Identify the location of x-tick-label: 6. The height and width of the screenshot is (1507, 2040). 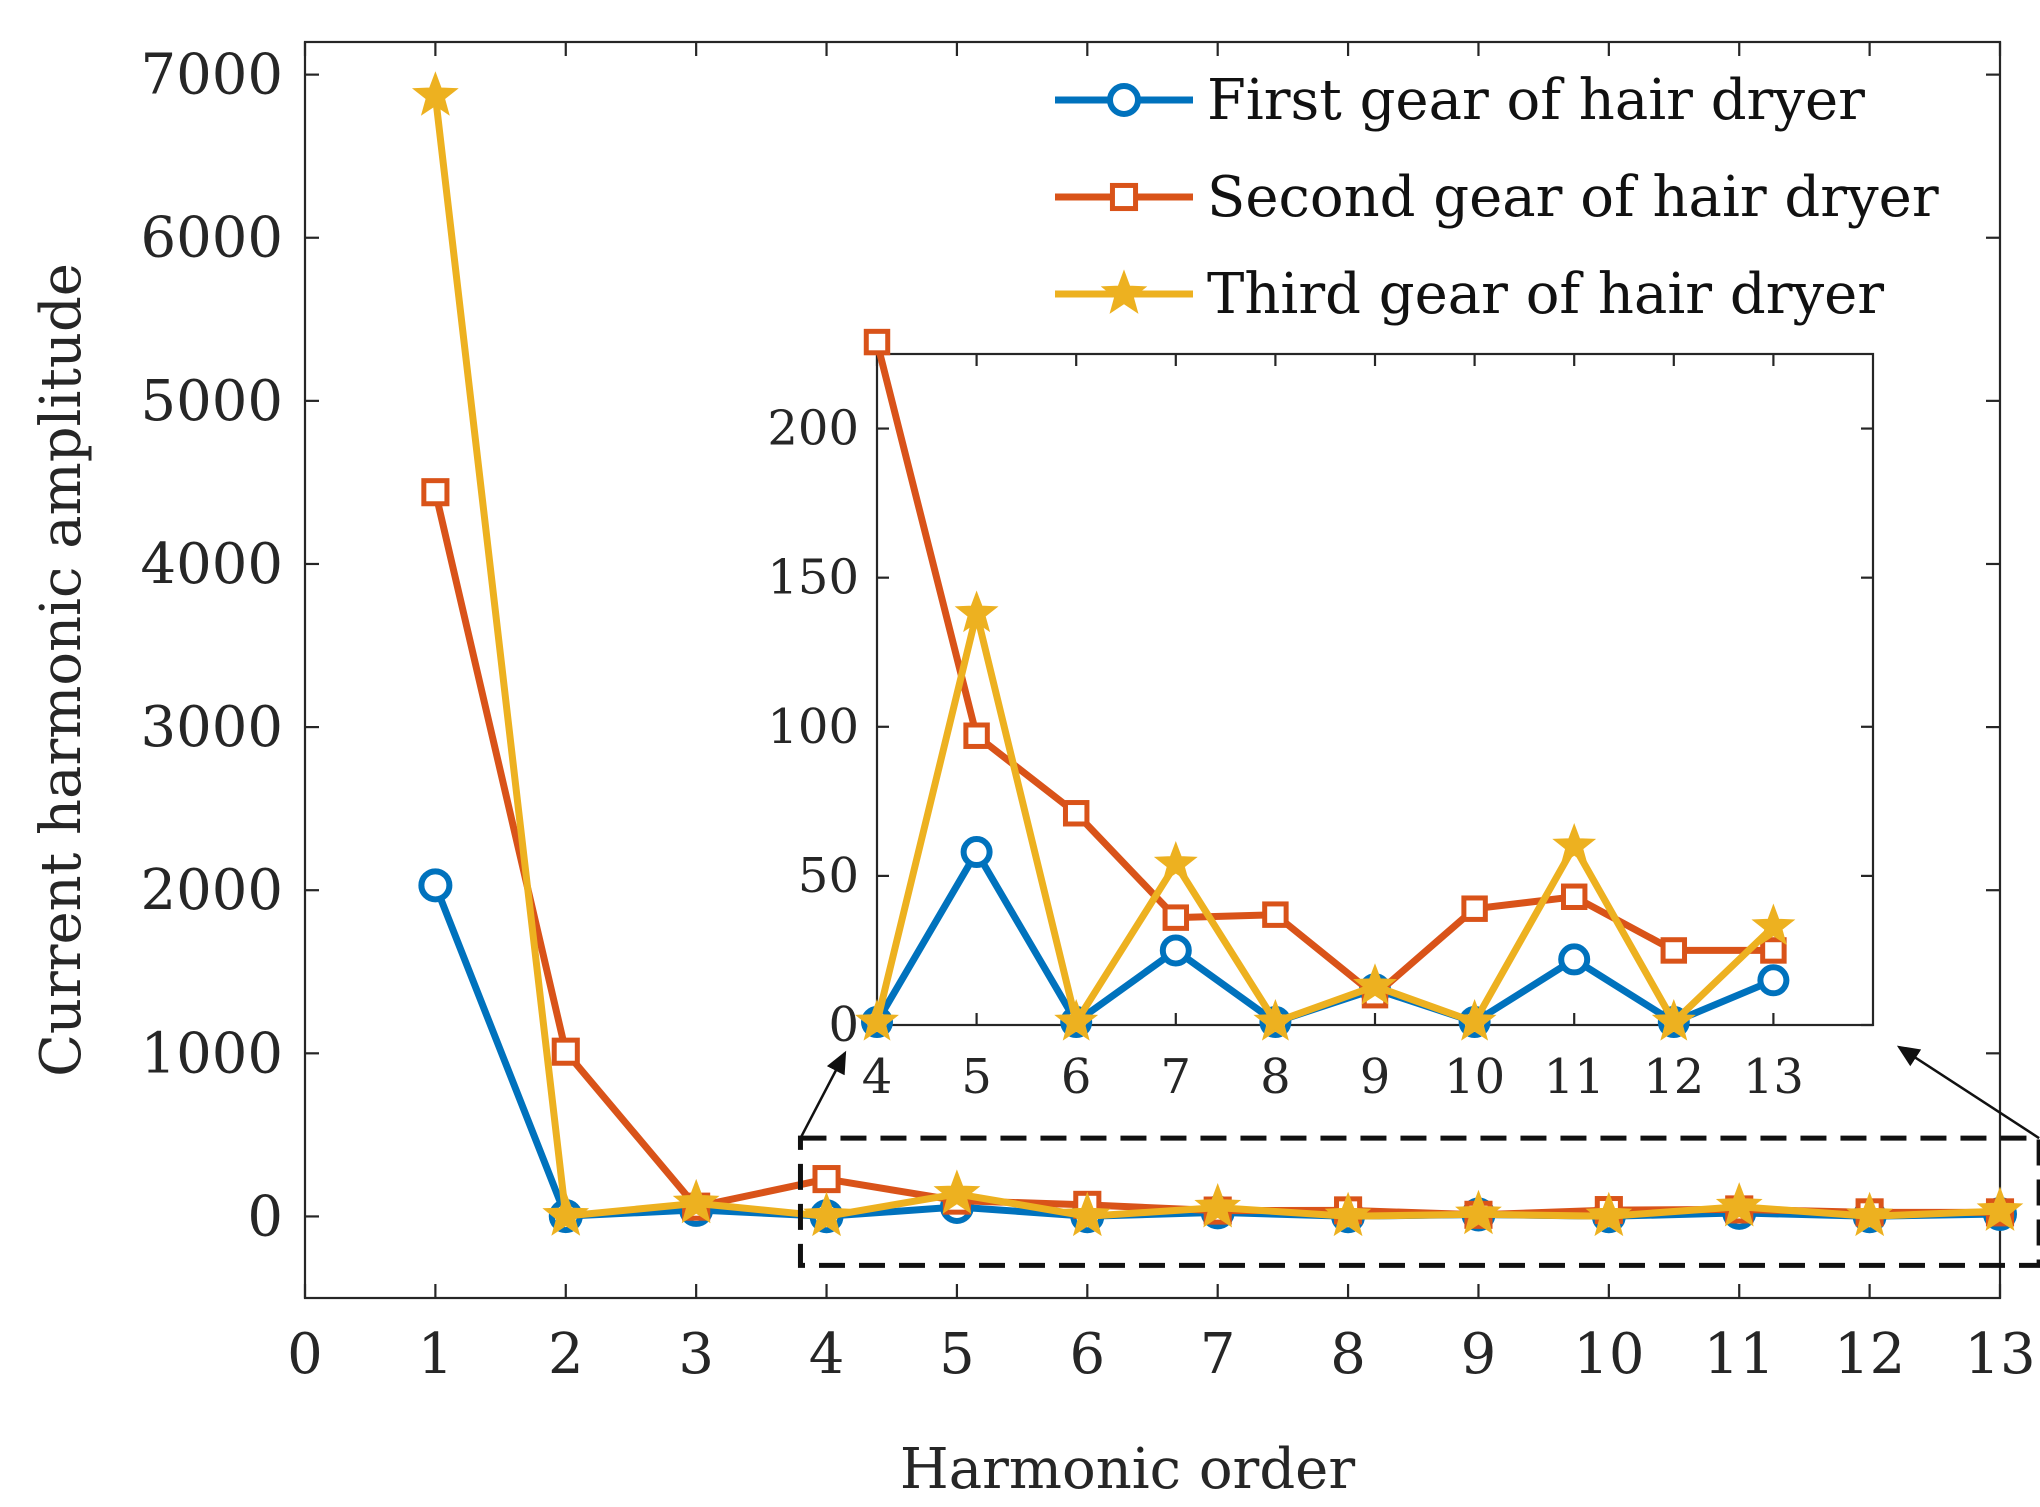
(1087, 1354).